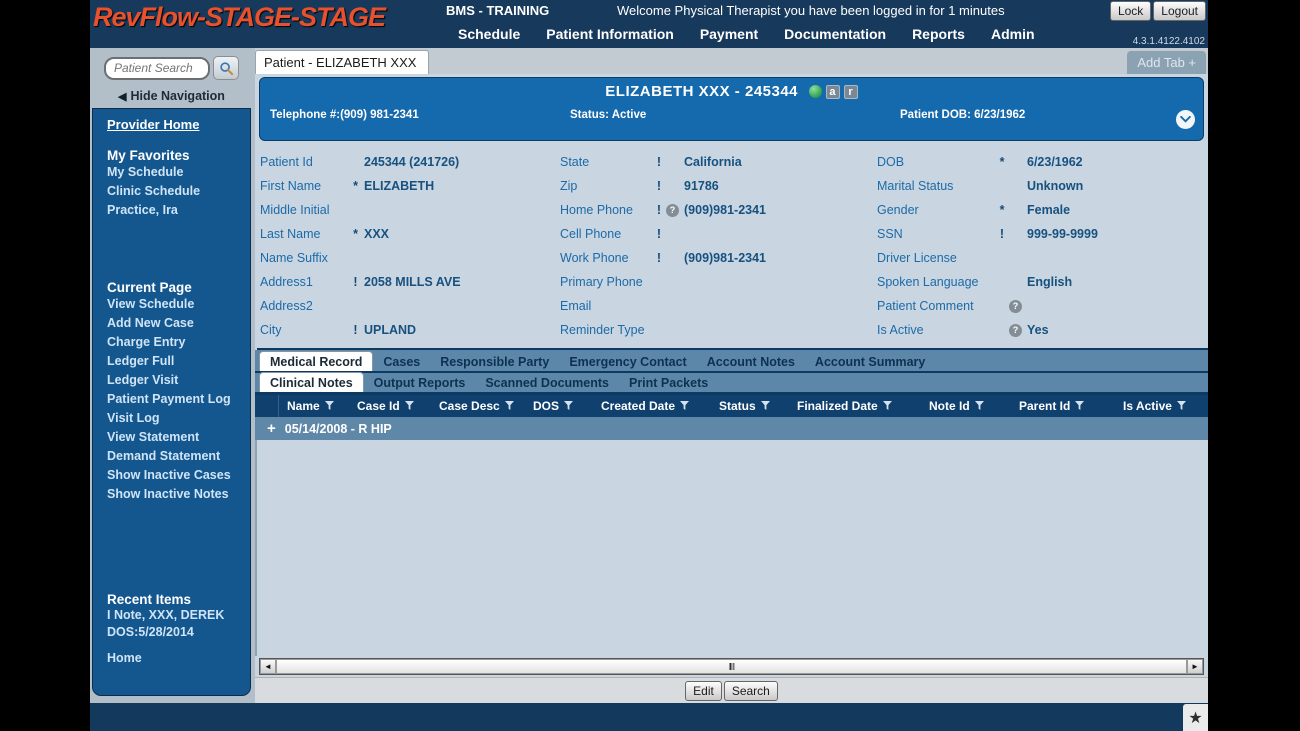 The height and width of the screenshot is (731, 1300). What do you see at coordinates (164, 456) in the screenshot?
I see `sidebar-item-demand-statement: Demand Statement` at bounding box center [164, 456].